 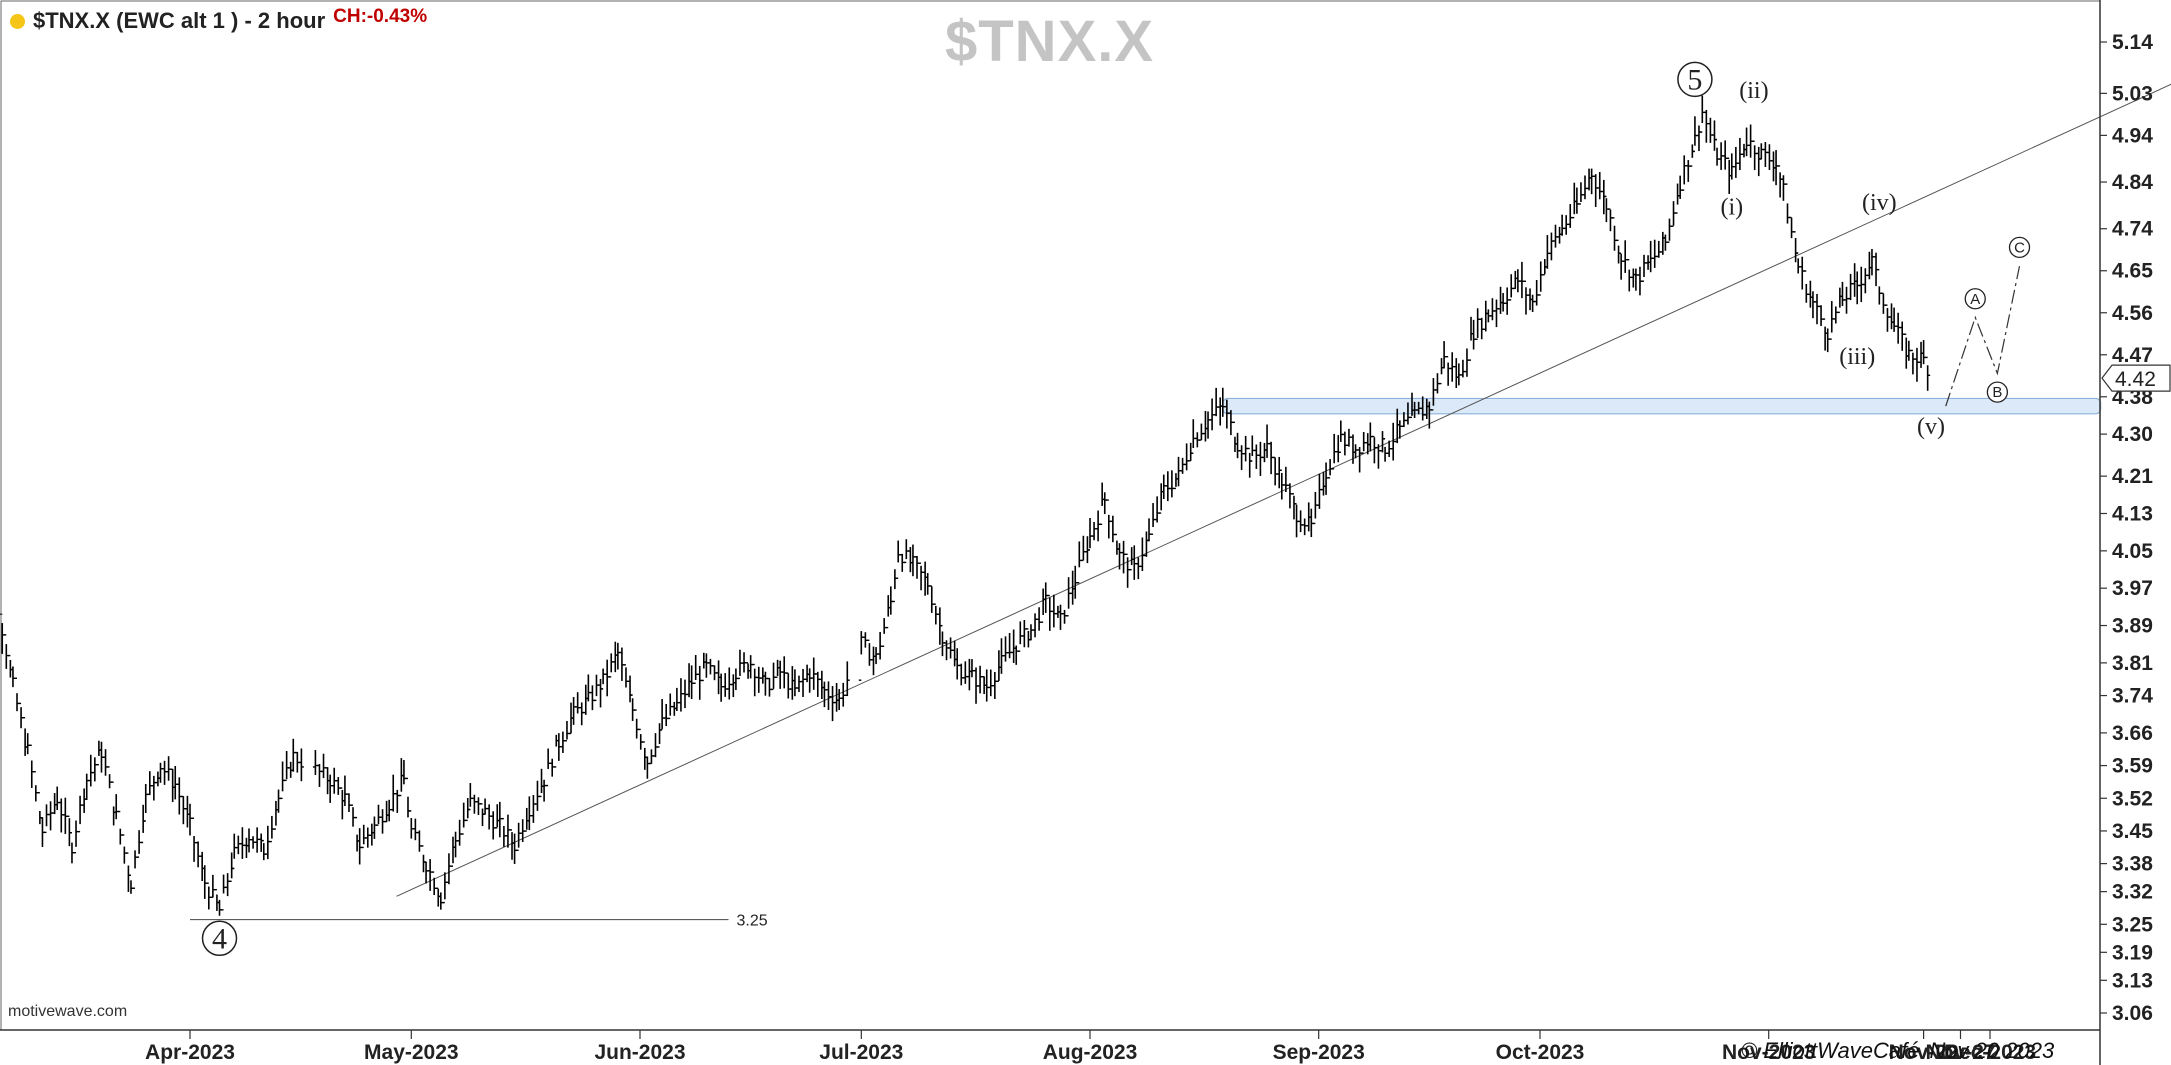 I want to click on y-tick-label: 3.59, so click(x=2132, y=766).